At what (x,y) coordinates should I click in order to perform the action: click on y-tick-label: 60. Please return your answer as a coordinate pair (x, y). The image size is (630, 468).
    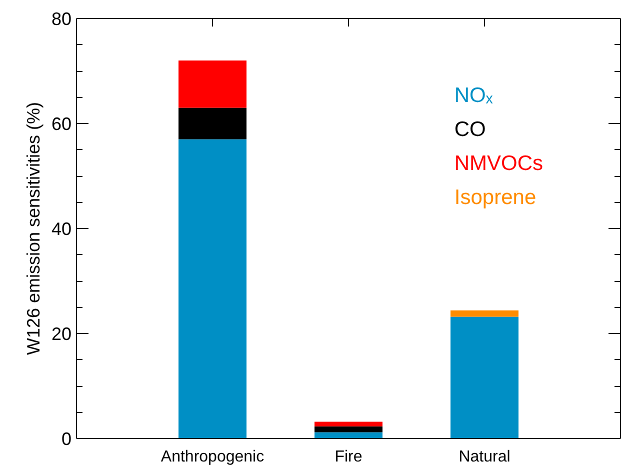
    Looking at the image, I should click on (61, 124).